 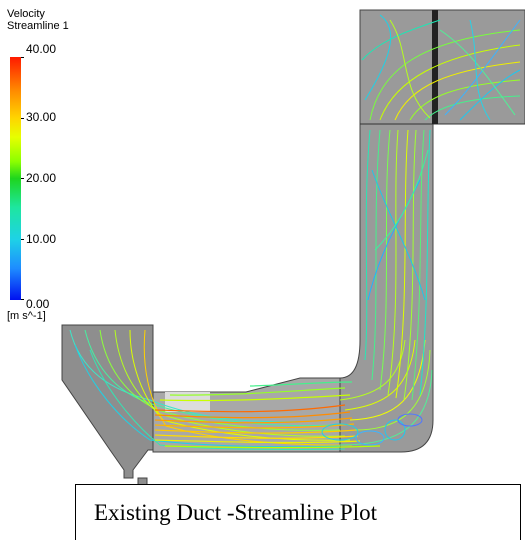 I want to click on legend-variable: Velocity, so click(x=26, y=14).